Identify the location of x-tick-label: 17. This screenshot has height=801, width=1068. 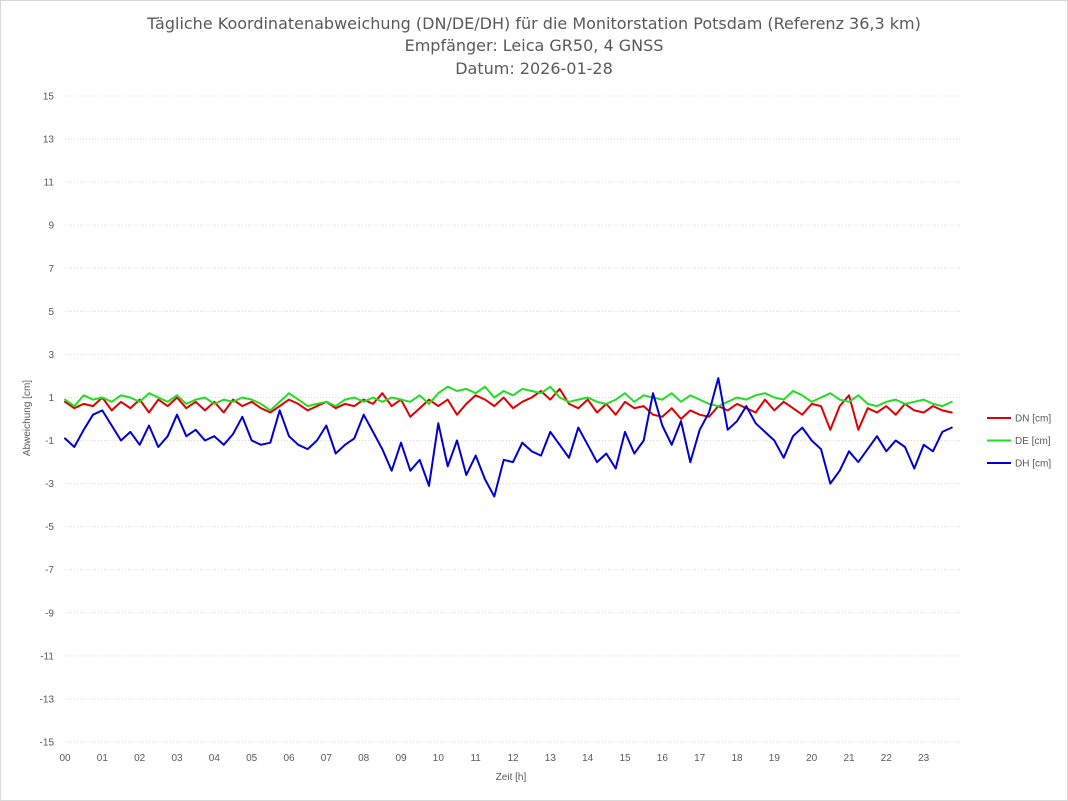
(700, 758).